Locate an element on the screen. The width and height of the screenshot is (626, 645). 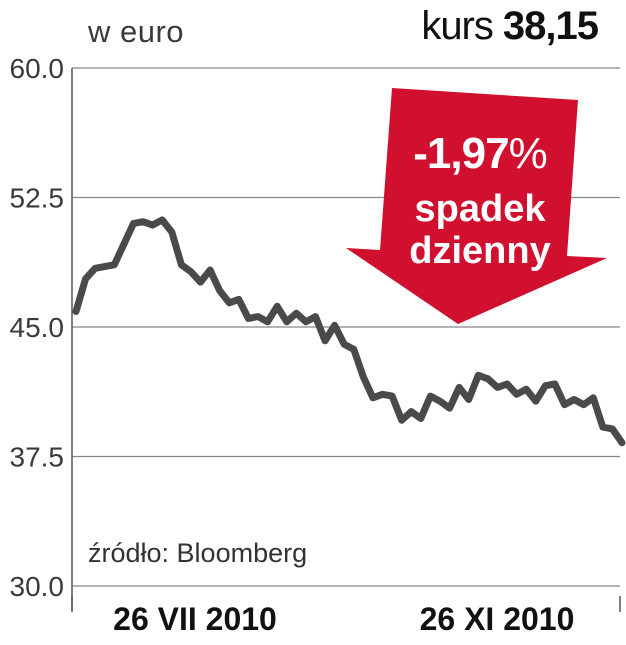
y-tick-label: 60.0 is located at coordinates (37, 68).